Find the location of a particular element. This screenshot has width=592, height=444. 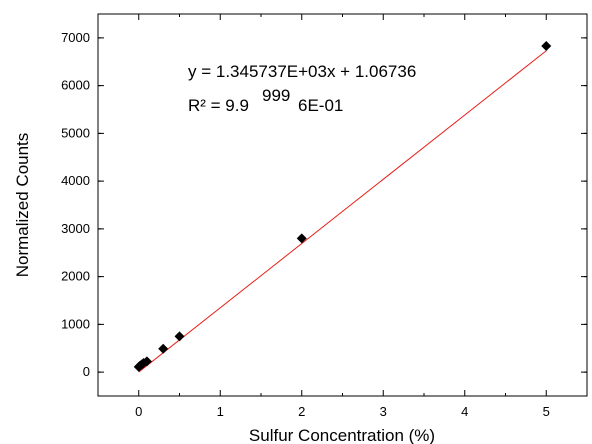

x-tick-label: 3 is located at coordinates (383, 411).